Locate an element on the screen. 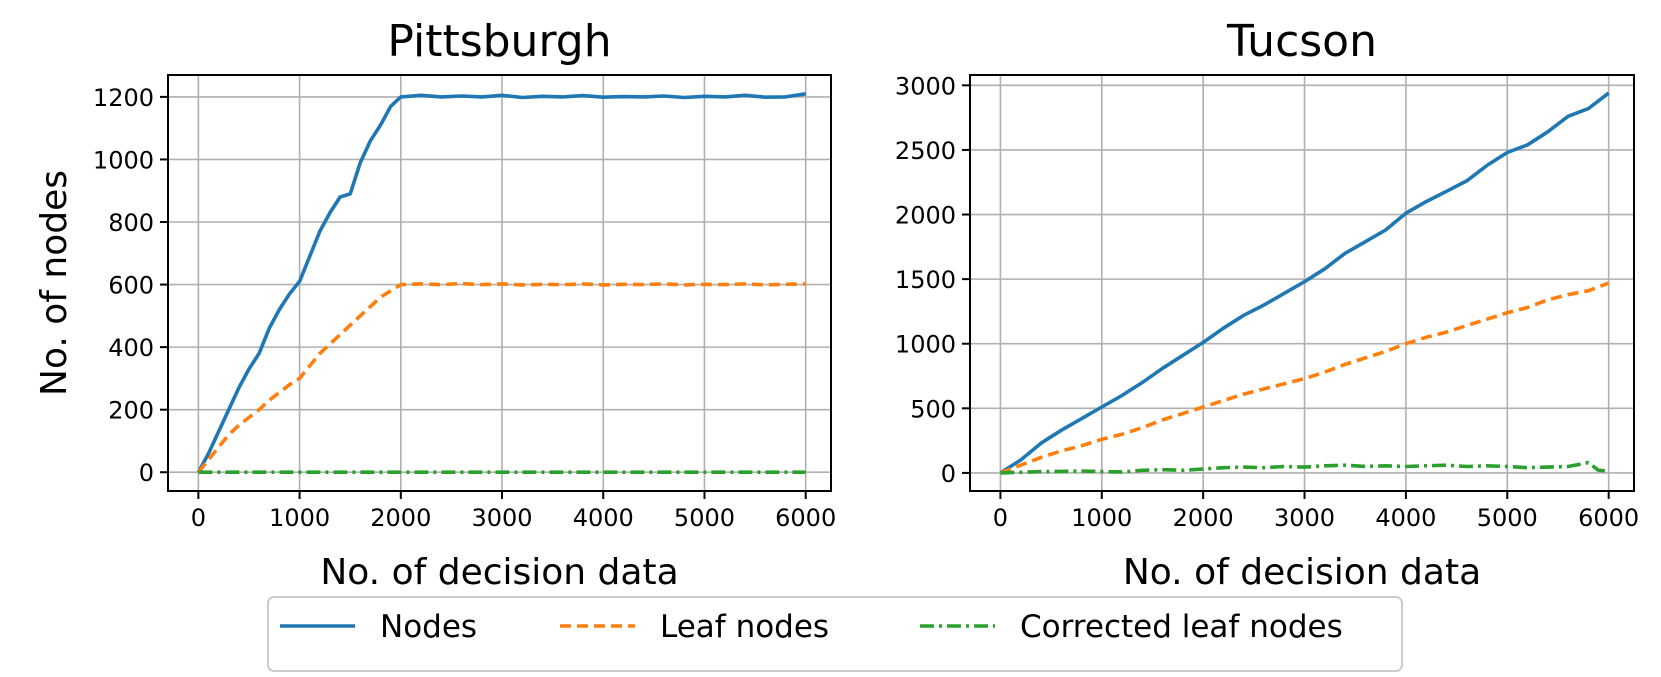  legend-label-leaf-nodes: Leaf nodes is located at coordinates (744, 627).